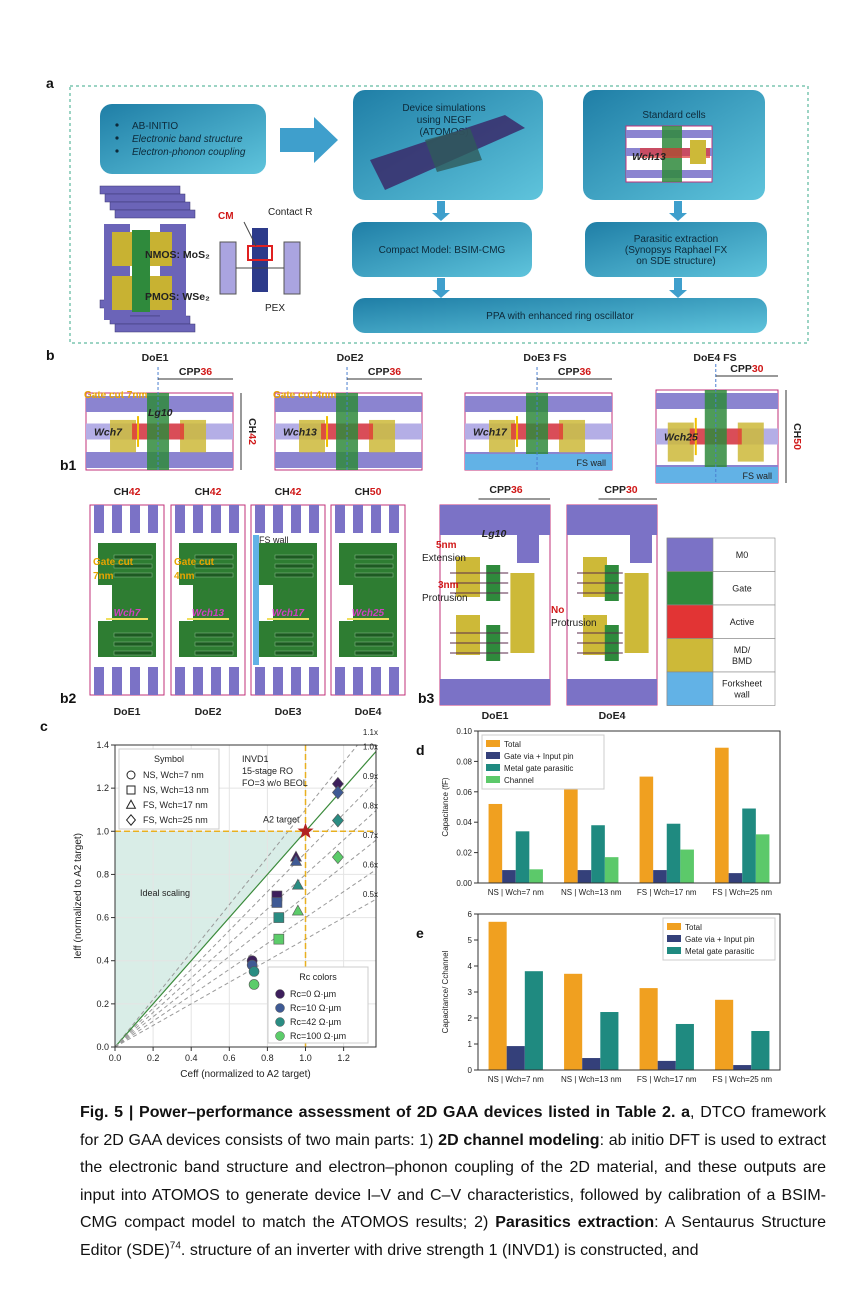 This screenshot has width=848, height=1292. What do you see at coordinates (446, 545) in the screenshot?
I see `label: 5nm` at bounding box center [446, 545].